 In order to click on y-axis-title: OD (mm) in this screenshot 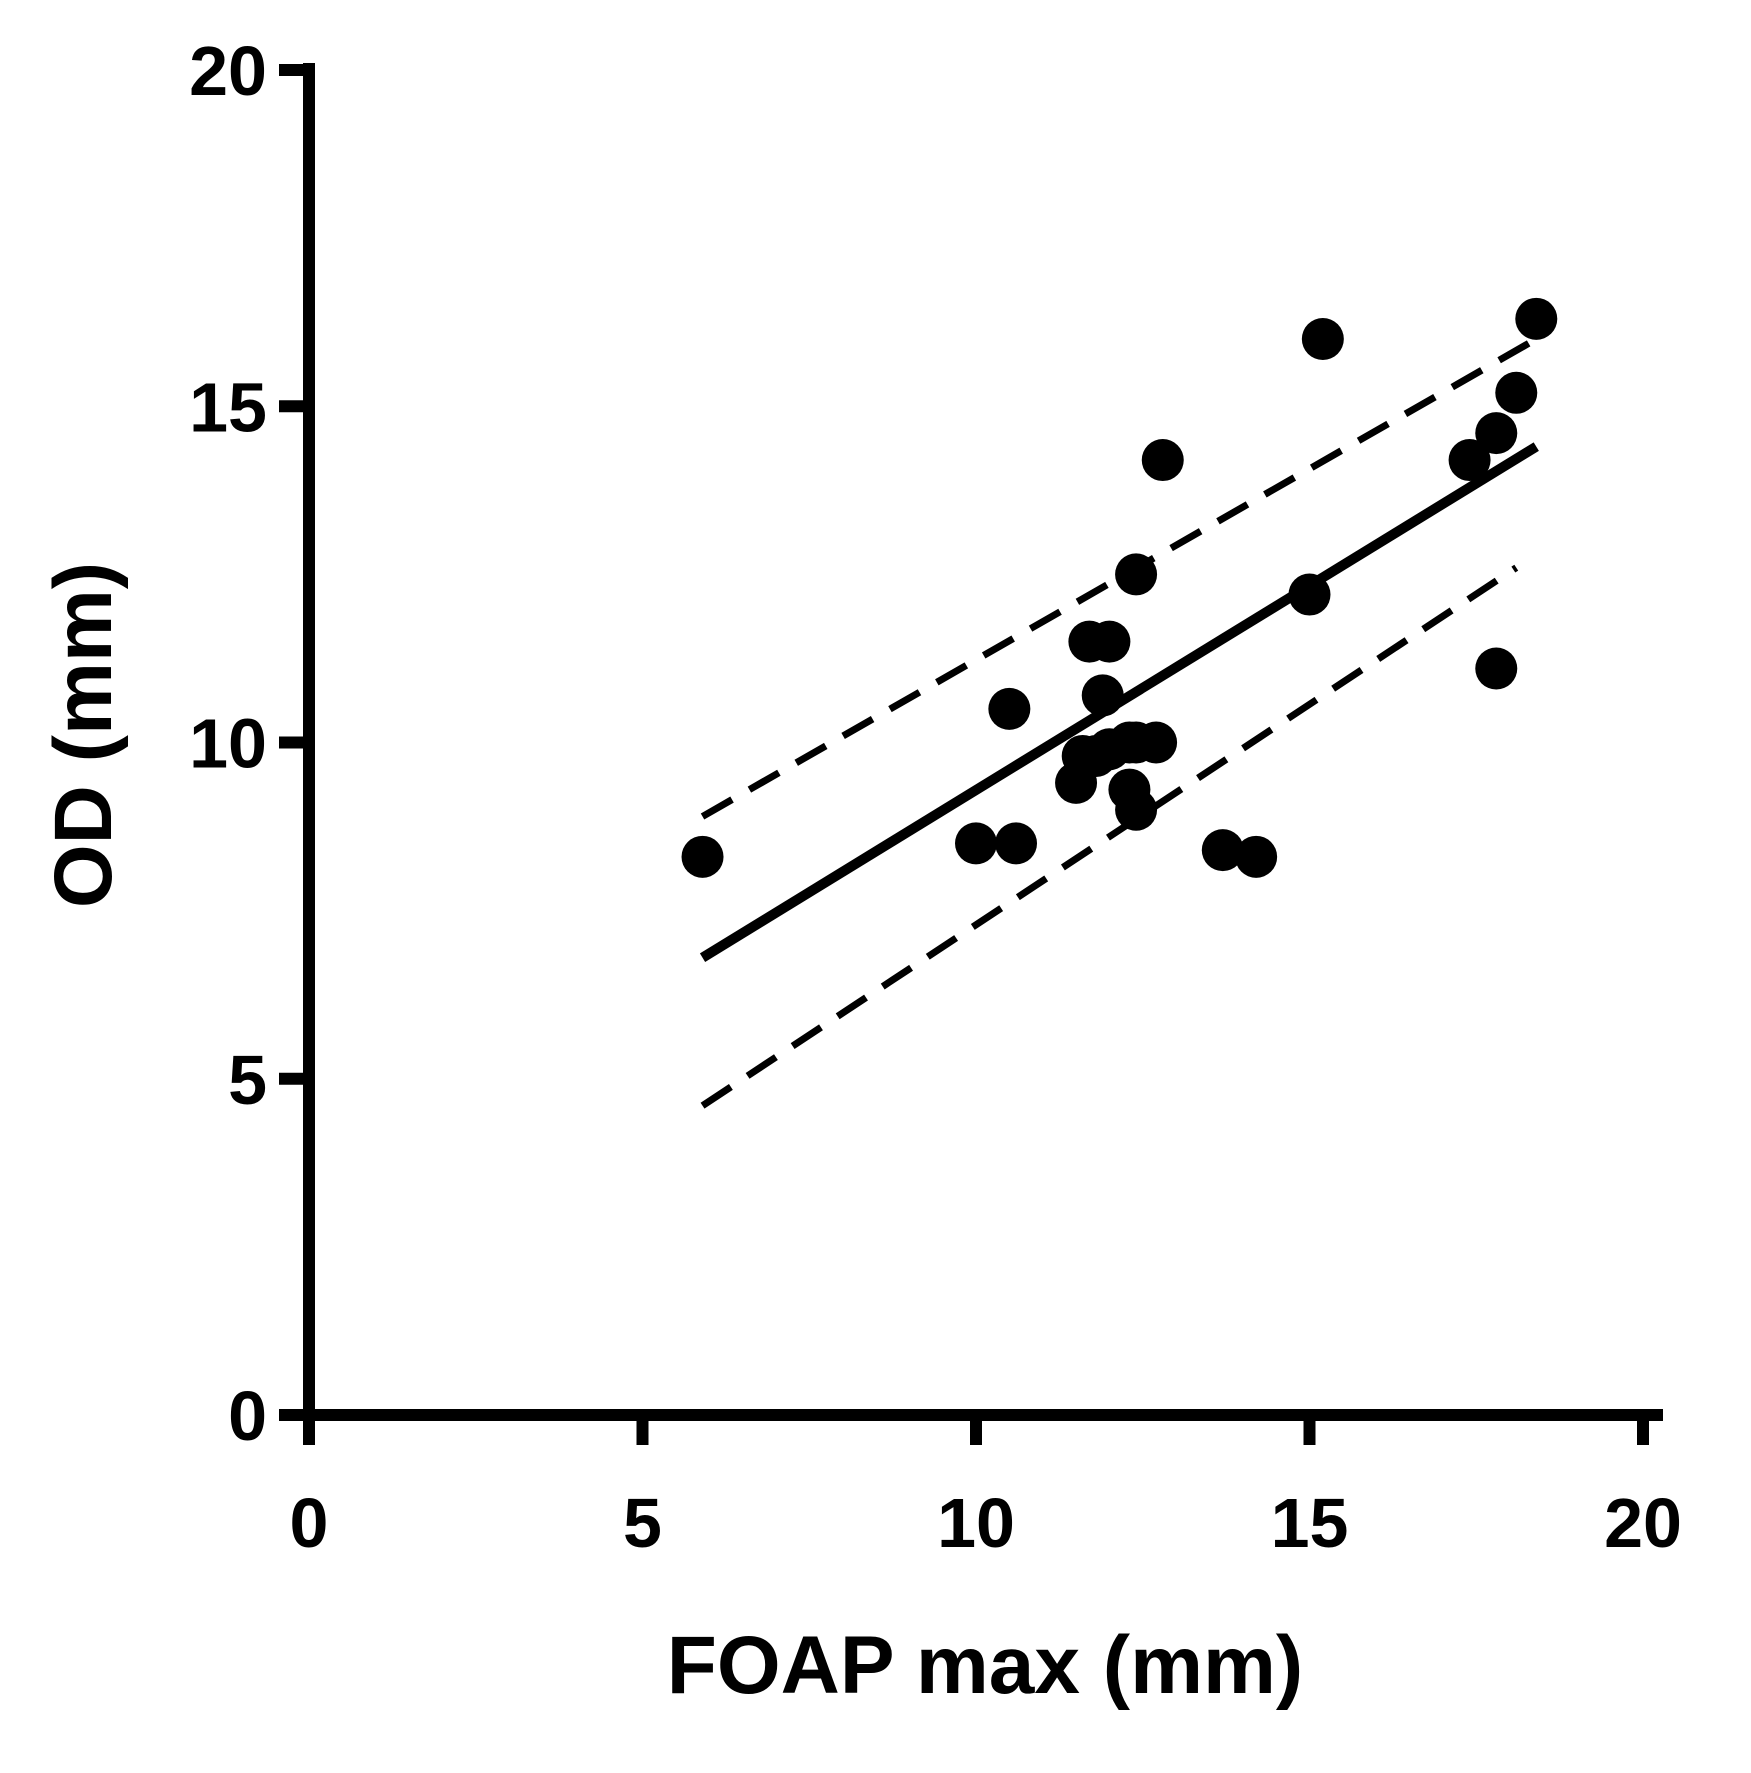, I will do `click(83, 735)`.